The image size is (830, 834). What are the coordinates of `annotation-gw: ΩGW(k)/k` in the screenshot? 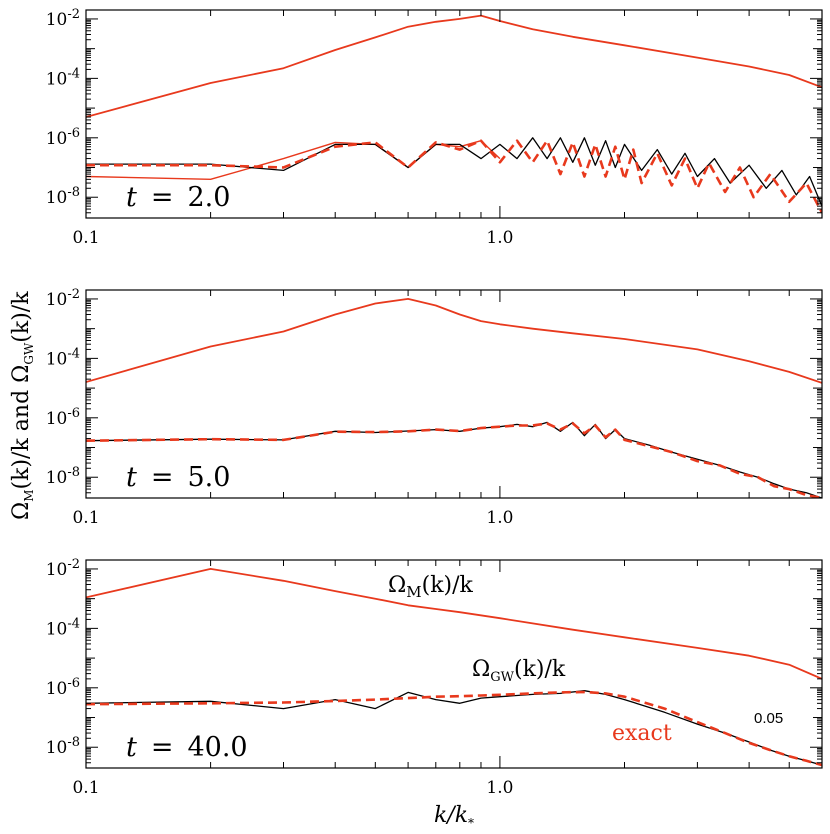 It's located at (519, 671).